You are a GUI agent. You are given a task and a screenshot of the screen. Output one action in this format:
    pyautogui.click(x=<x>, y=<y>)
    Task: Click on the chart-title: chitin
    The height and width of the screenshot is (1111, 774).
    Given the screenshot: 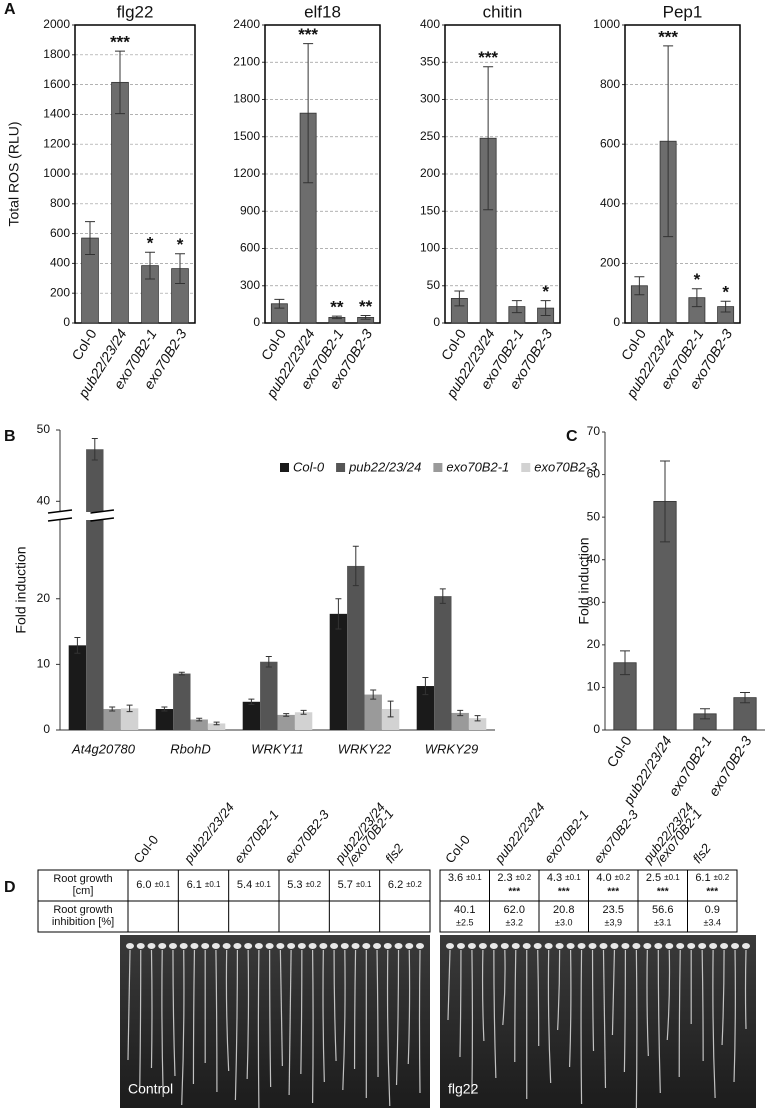 What is the action you would take?
    pyautogui.click(x=503, y=11)
    